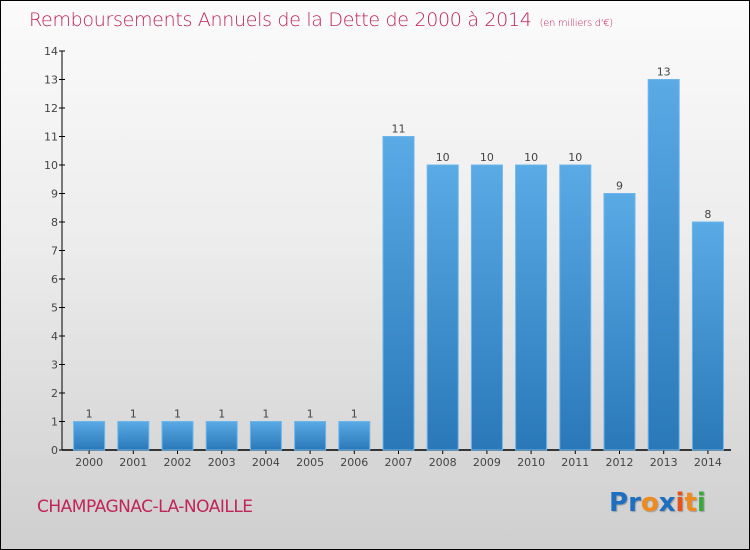 The height and width of the screenshot is (550, 750). What do you see at coordinates (575, 462) in the screenshot?
I see `x-tick-label: 2011` at bounding box center [575, 462].